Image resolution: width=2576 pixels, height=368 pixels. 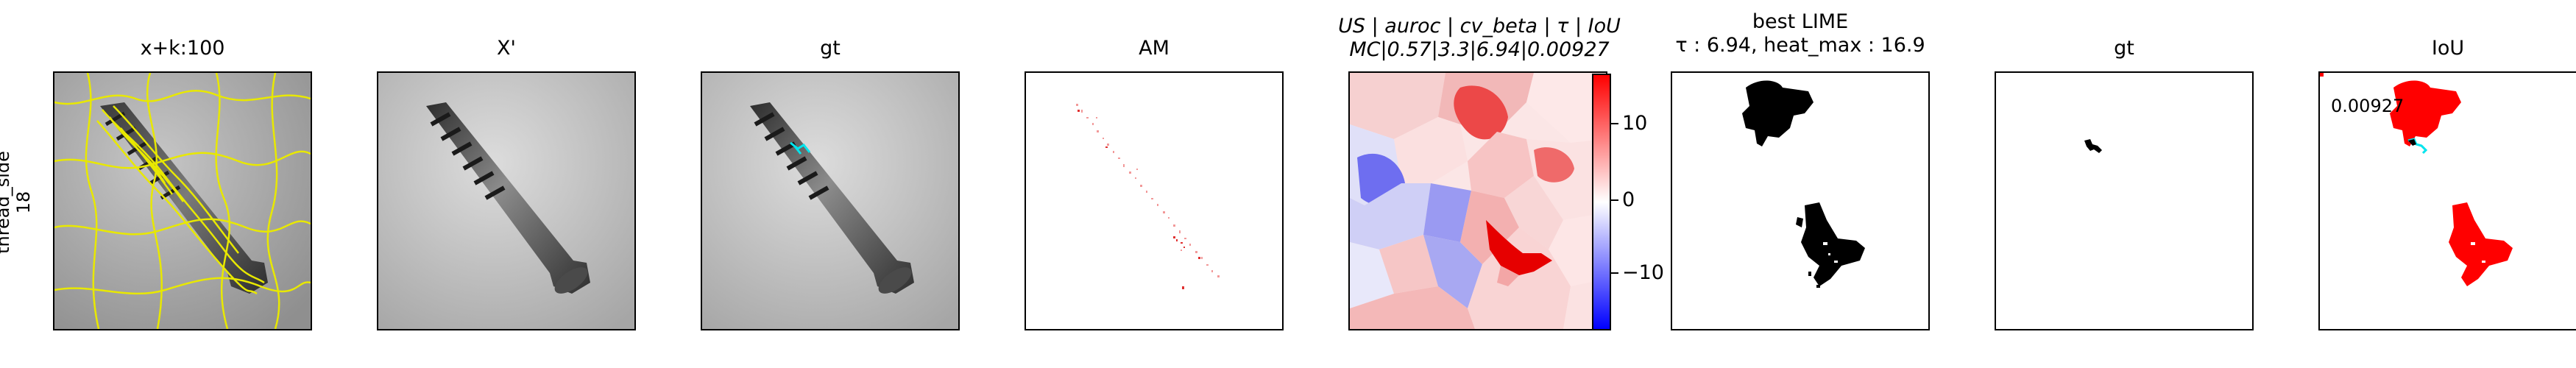 I want to click on panel-title-3: gt, so click(x=830, y=48).